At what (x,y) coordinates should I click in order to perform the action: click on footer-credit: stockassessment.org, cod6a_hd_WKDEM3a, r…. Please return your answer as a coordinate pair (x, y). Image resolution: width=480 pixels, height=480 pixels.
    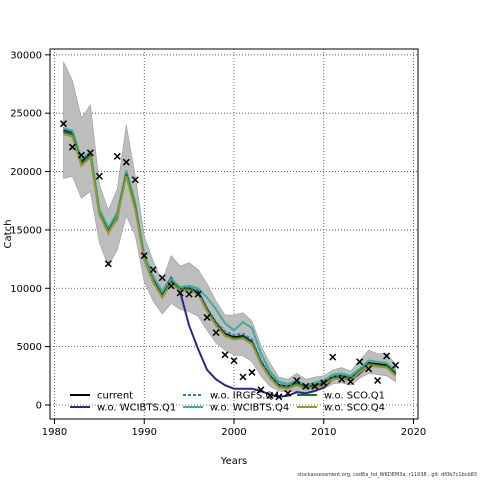
    Looking at the image, I should click on (387, 475).